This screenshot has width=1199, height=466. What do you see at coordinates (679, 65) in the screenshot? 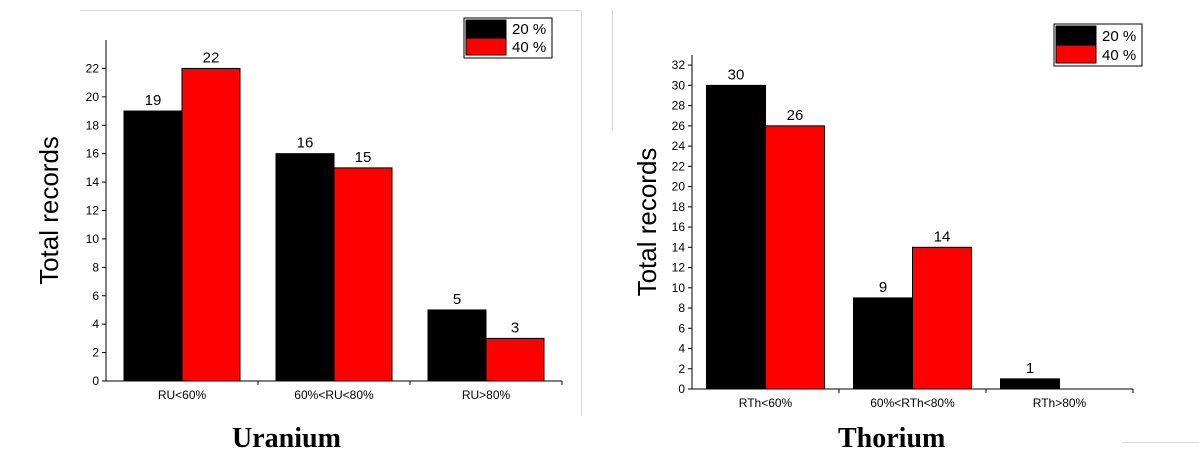
I see `y-tick-label: 32` at bounding box center [679, 65].